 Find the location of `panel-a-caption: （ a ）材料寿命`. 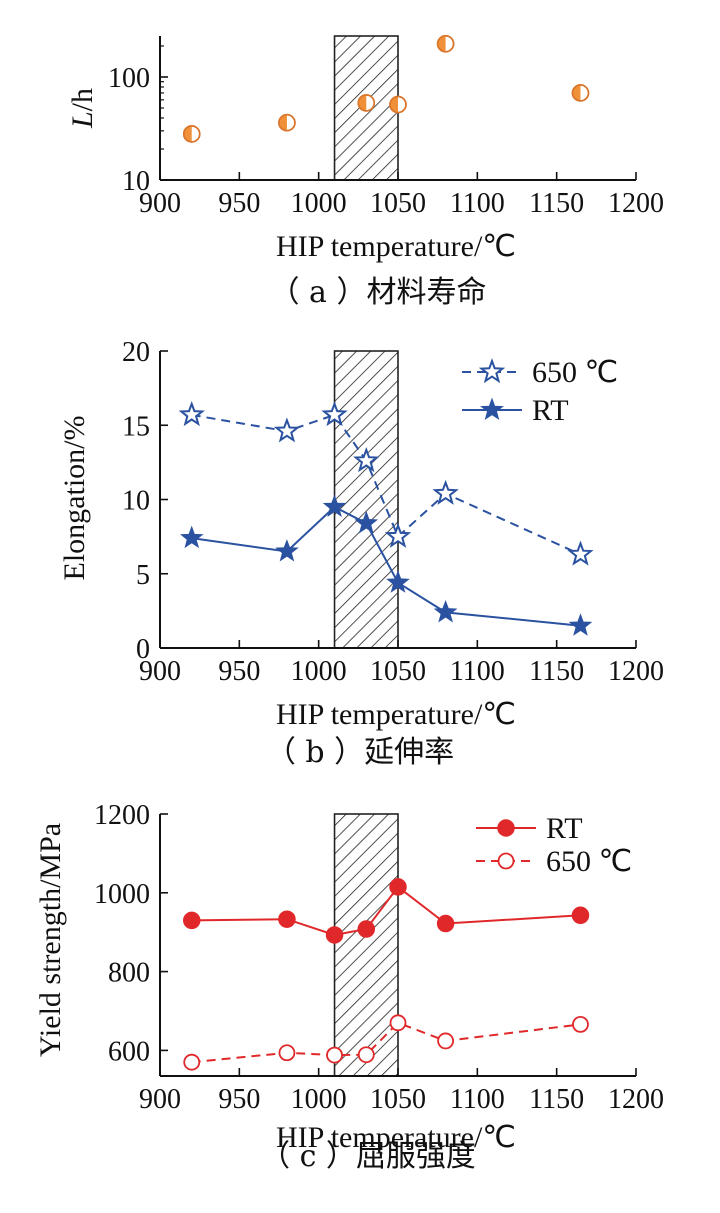

panel-a-caption: （ a ）材料寿命 is located at coordinates (378, 292).